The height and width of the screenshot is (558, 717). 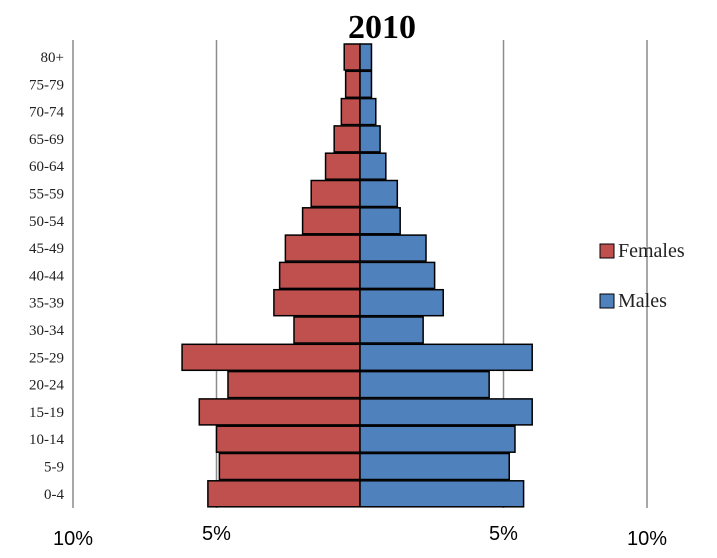 I want to click on category-label: 80+, so click(x=52, y=58).